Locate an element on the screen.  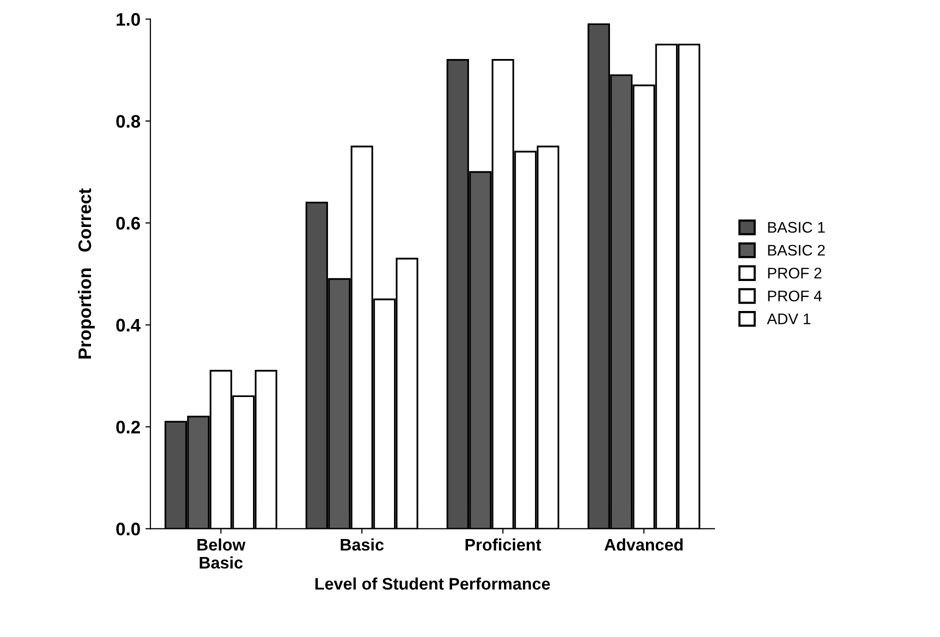
legend-label: PROF 2 is located at coordinates (795, 273).